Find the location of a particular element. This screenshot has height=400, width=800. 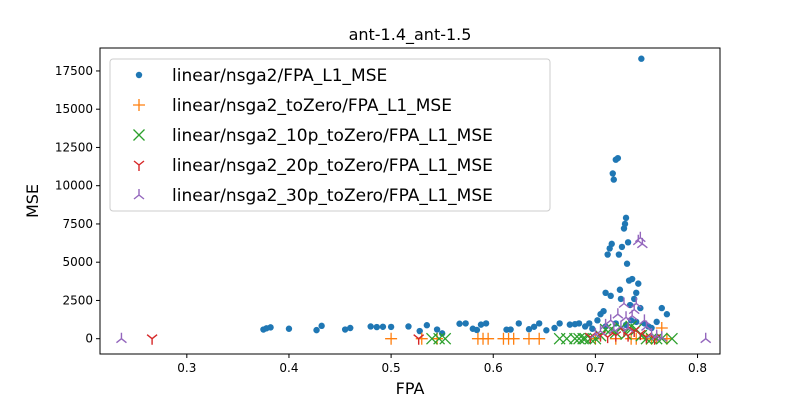

x-tick-label: 0.8 is located at coordinates (697, 368).